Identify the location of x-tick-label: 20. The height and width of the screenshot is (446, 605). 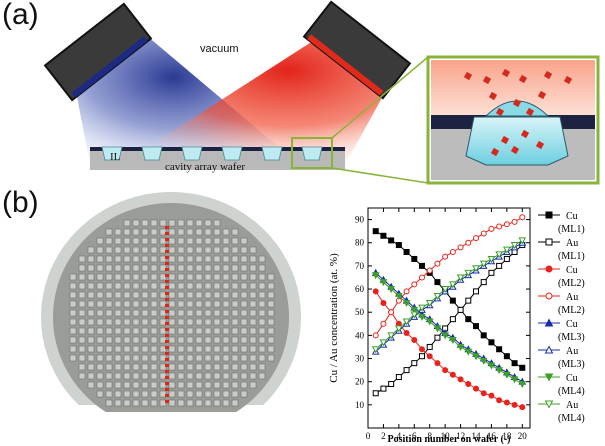
(523, 436).